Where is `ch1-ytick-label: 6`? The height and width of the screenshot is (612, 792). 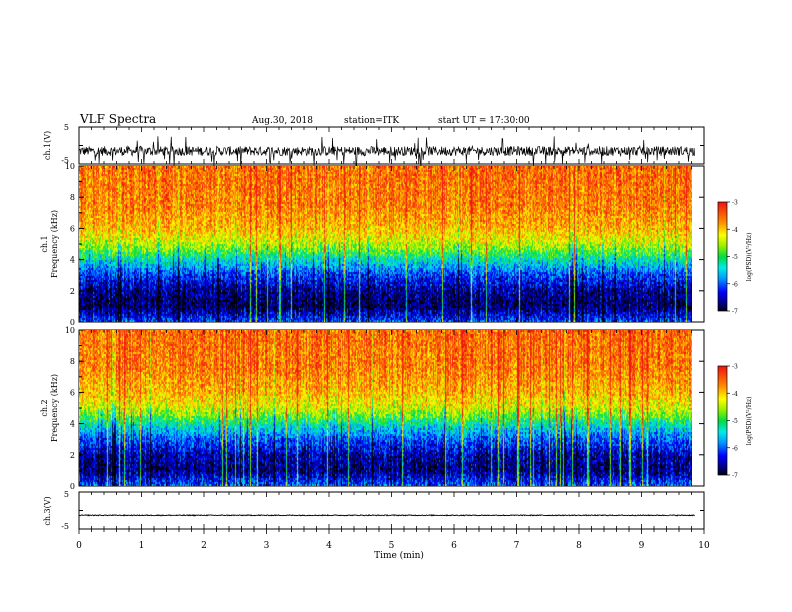 ch1-ytick-label: 6 is located at coordinates (72, 228).